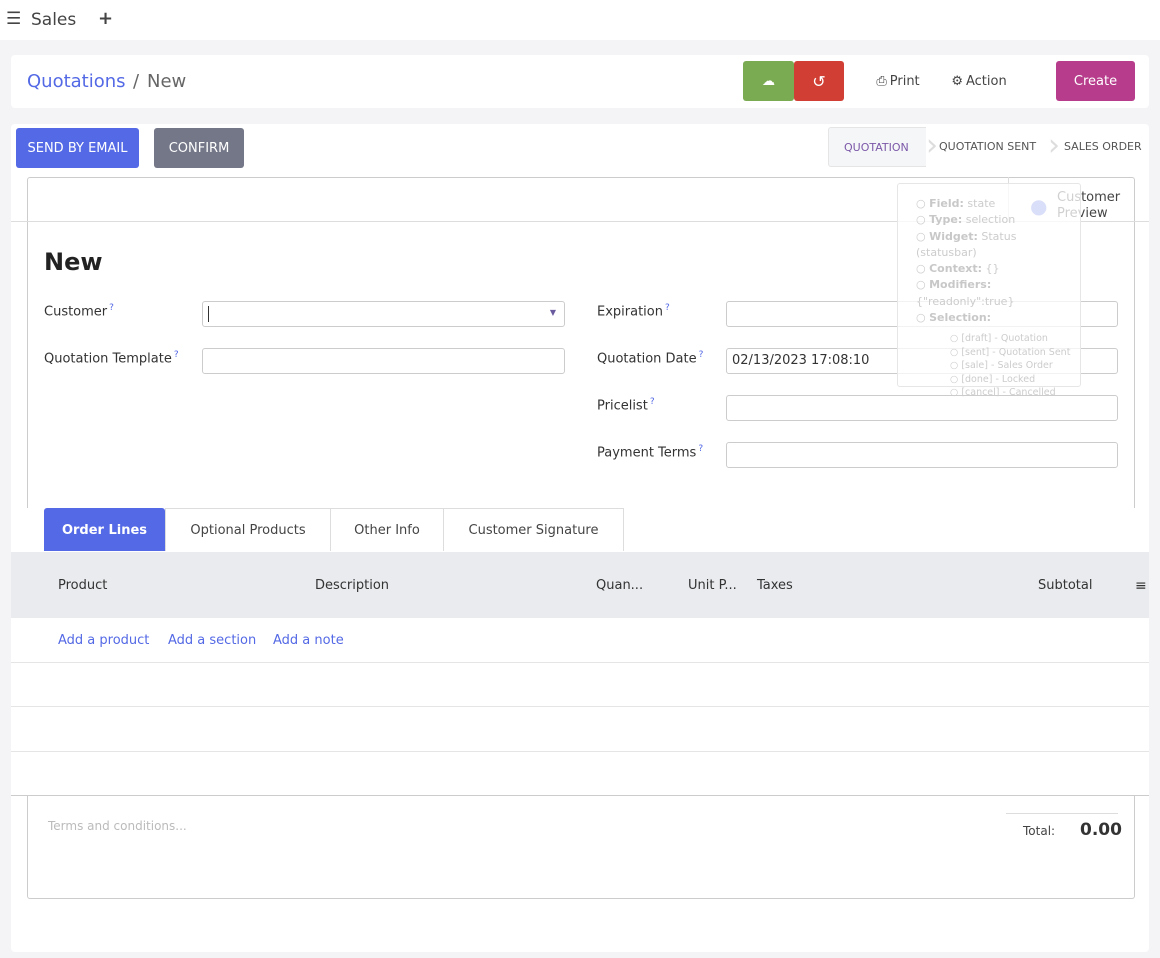  Describe the element at coordinates (104, 529) in the screenshot. I see `tab-order-lines: Order Lines` at that location.